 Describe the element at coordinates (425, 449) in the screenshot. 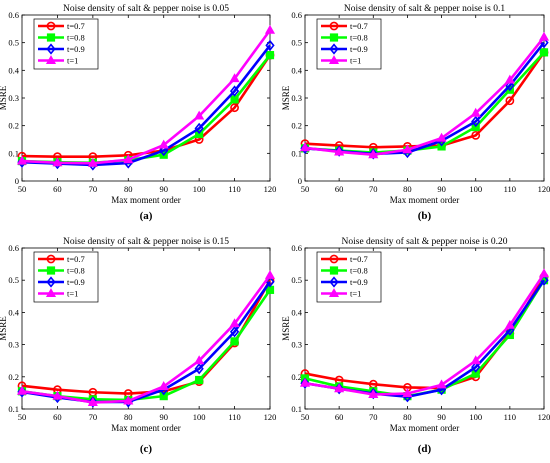

I see `panel-label: (d)` at that location.